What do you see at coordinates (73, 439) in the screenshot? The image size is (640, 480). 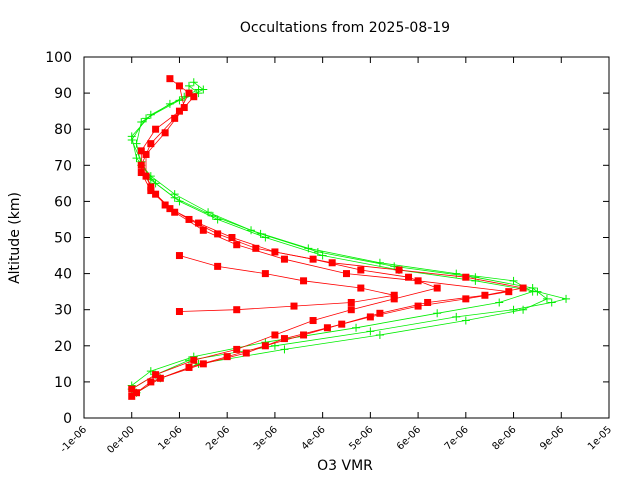 I see `x-tick-label: -1e-06` at bounding box center [73, 439].